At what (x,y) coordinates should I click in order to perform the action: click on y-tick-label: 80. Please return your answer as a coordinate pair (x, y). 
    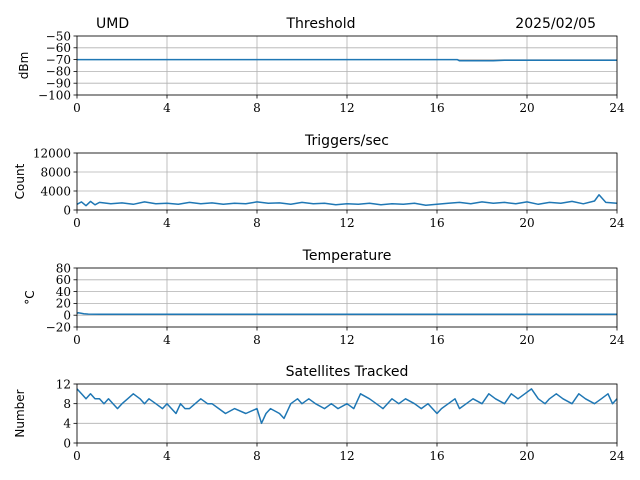
    Looking at the image, I should click on (63, 268).